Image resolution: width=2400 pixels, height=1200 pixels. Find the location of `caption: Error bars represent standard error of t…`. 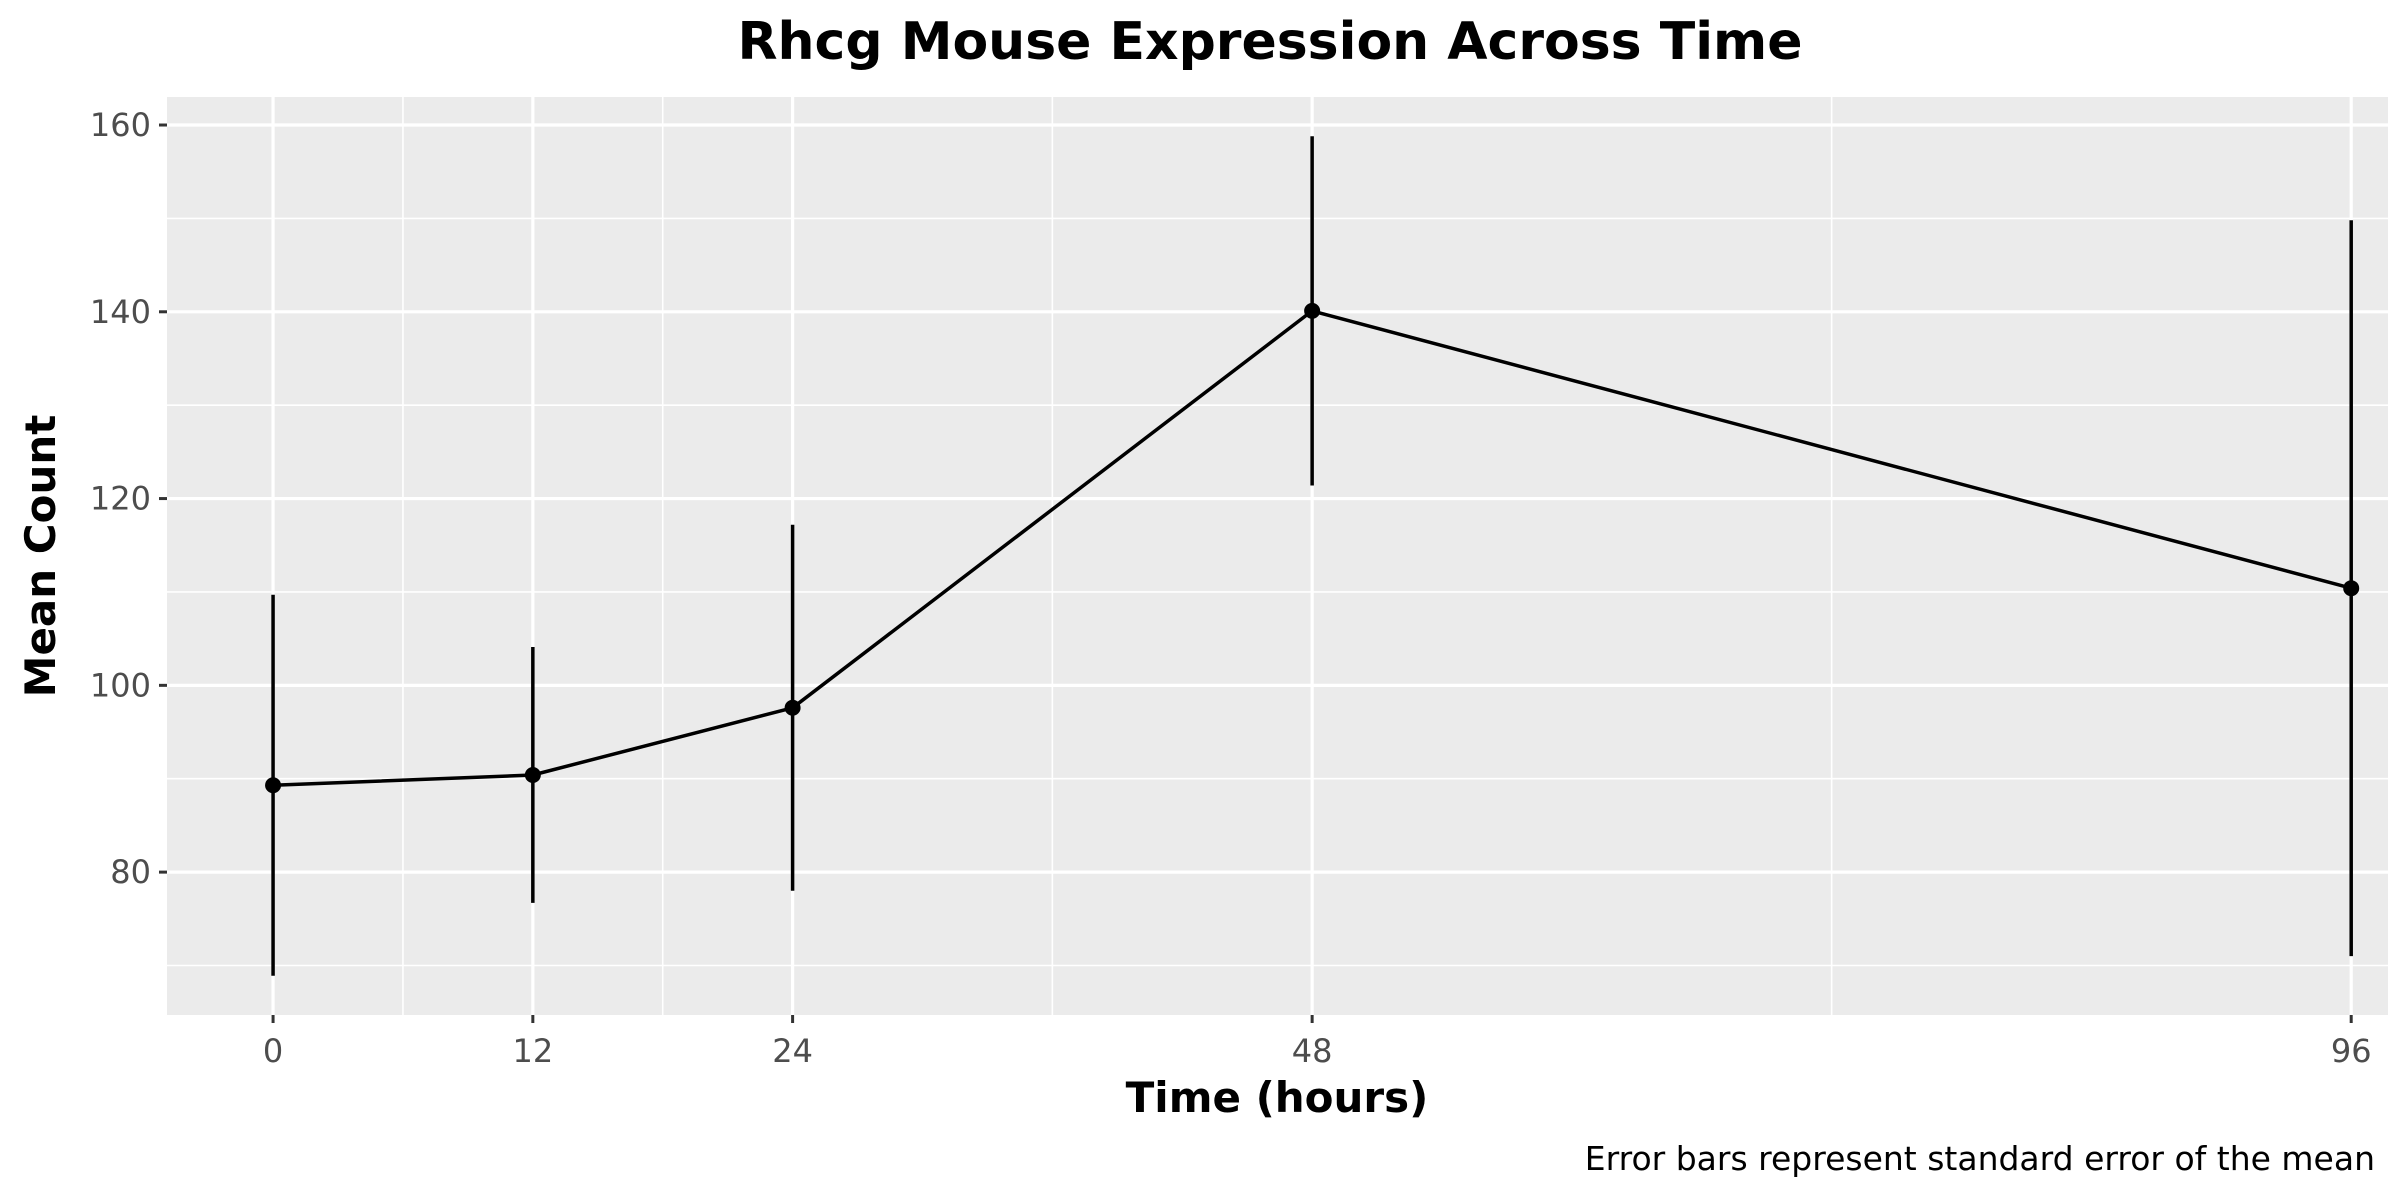

caption: Error bars represent standard error of t… is located at coordinates (1980, 1158).